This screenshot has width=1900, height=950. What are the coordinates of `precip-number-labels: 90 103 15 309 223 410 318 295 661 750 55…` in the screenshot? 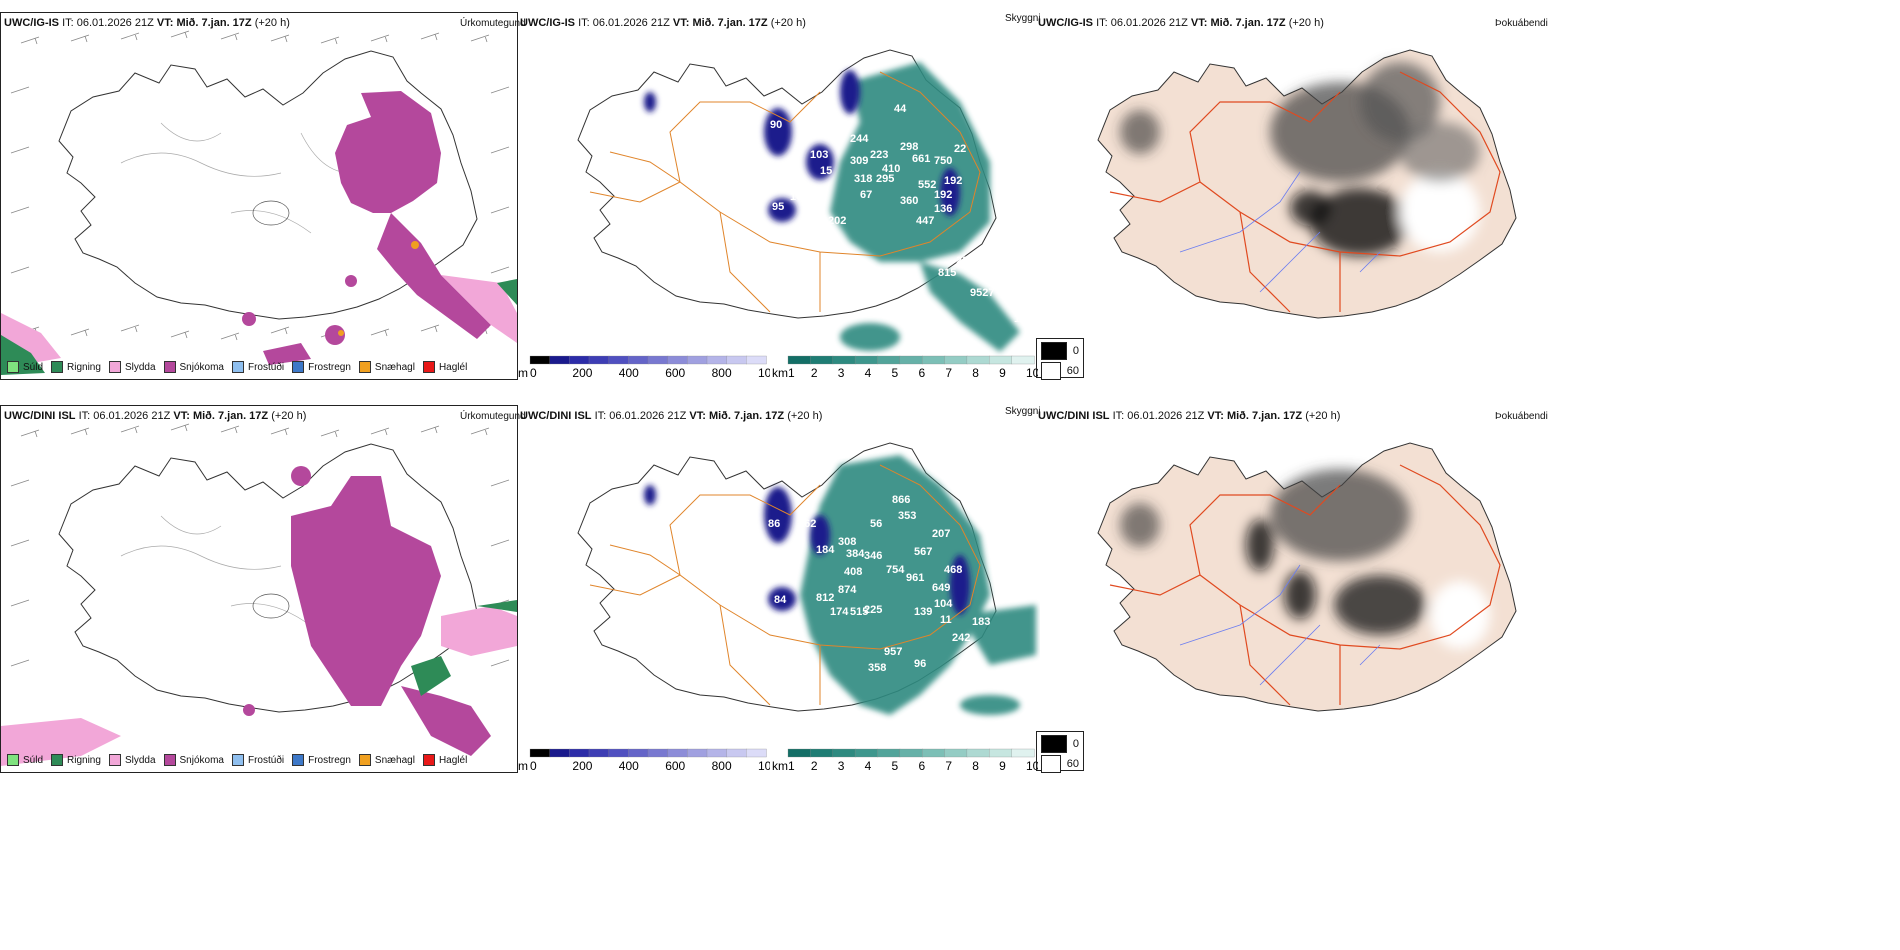 It's located at (901, 214).